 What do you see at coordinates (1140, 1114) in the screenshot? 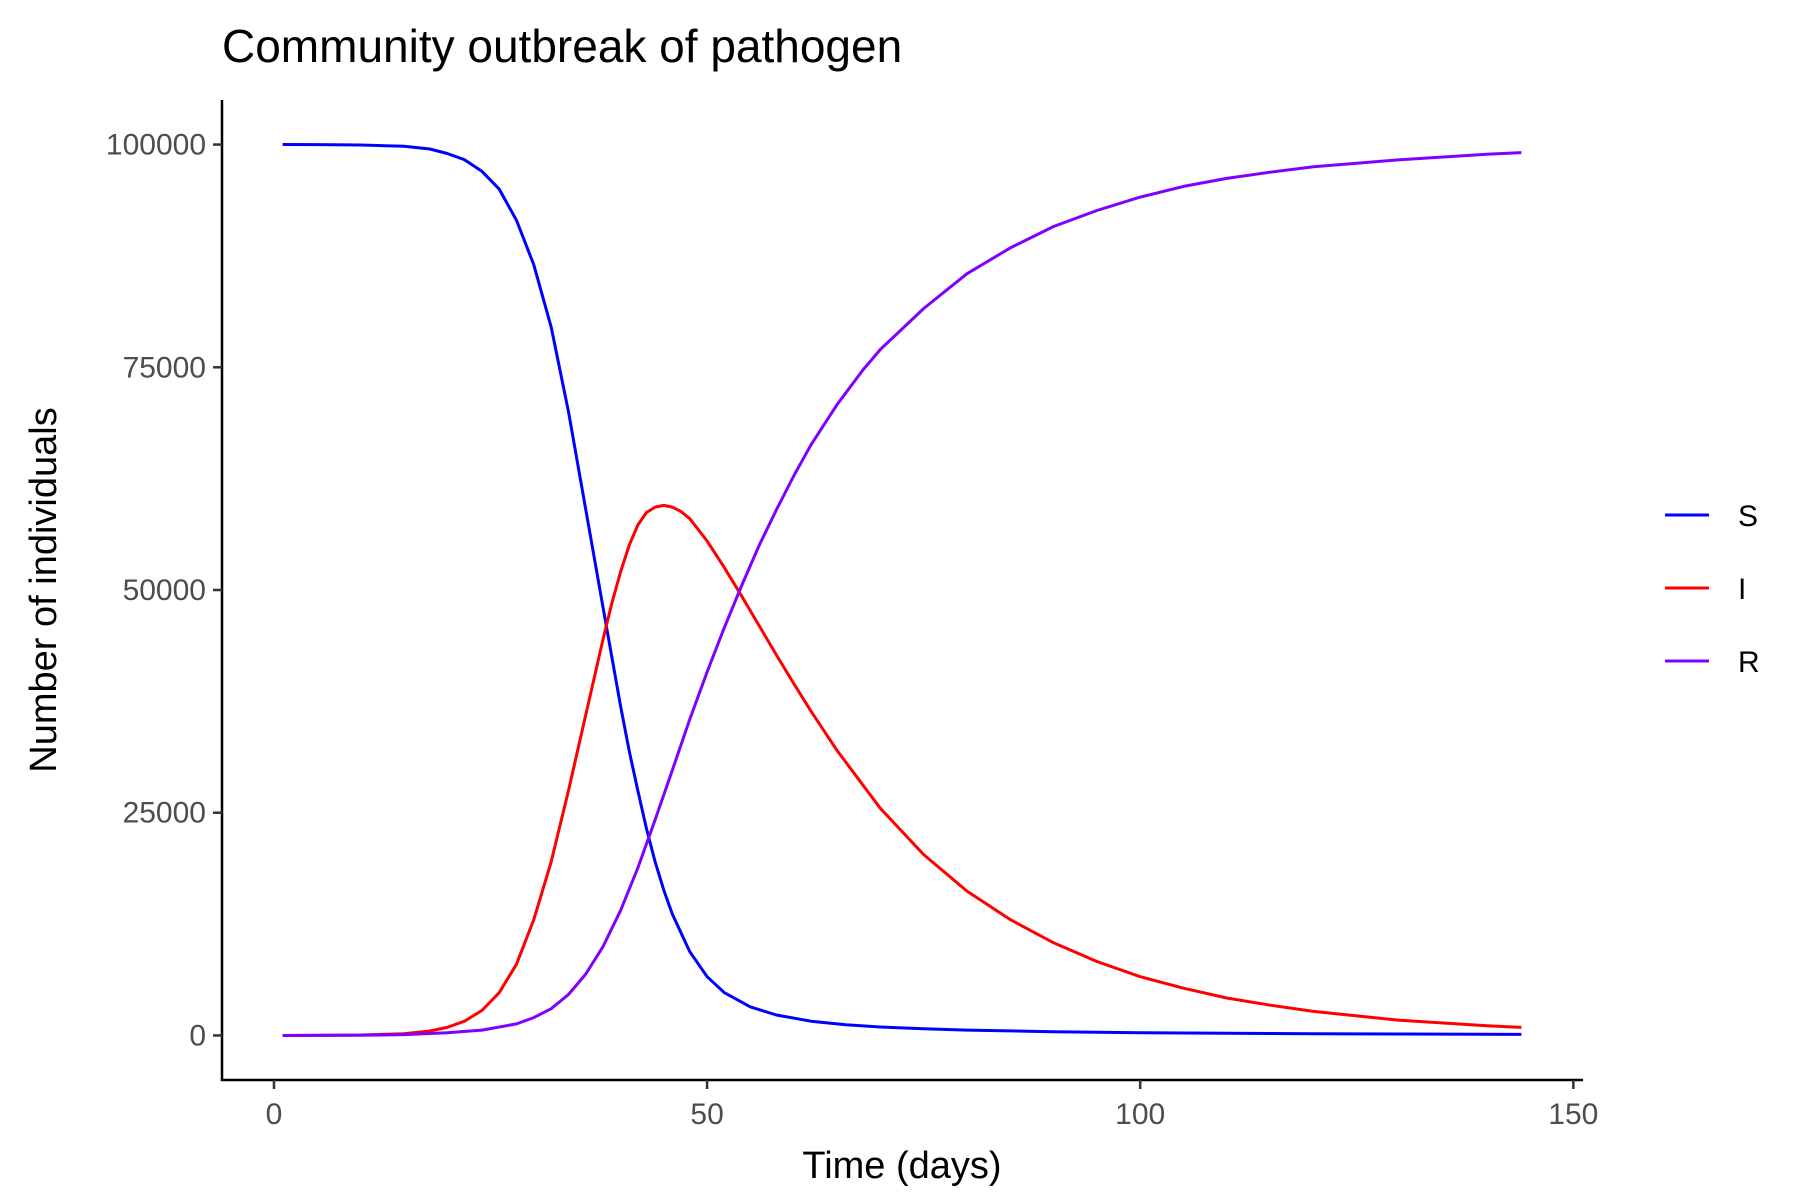
I see `x-tick-label: 100` at bounding box center [1140, 1114].